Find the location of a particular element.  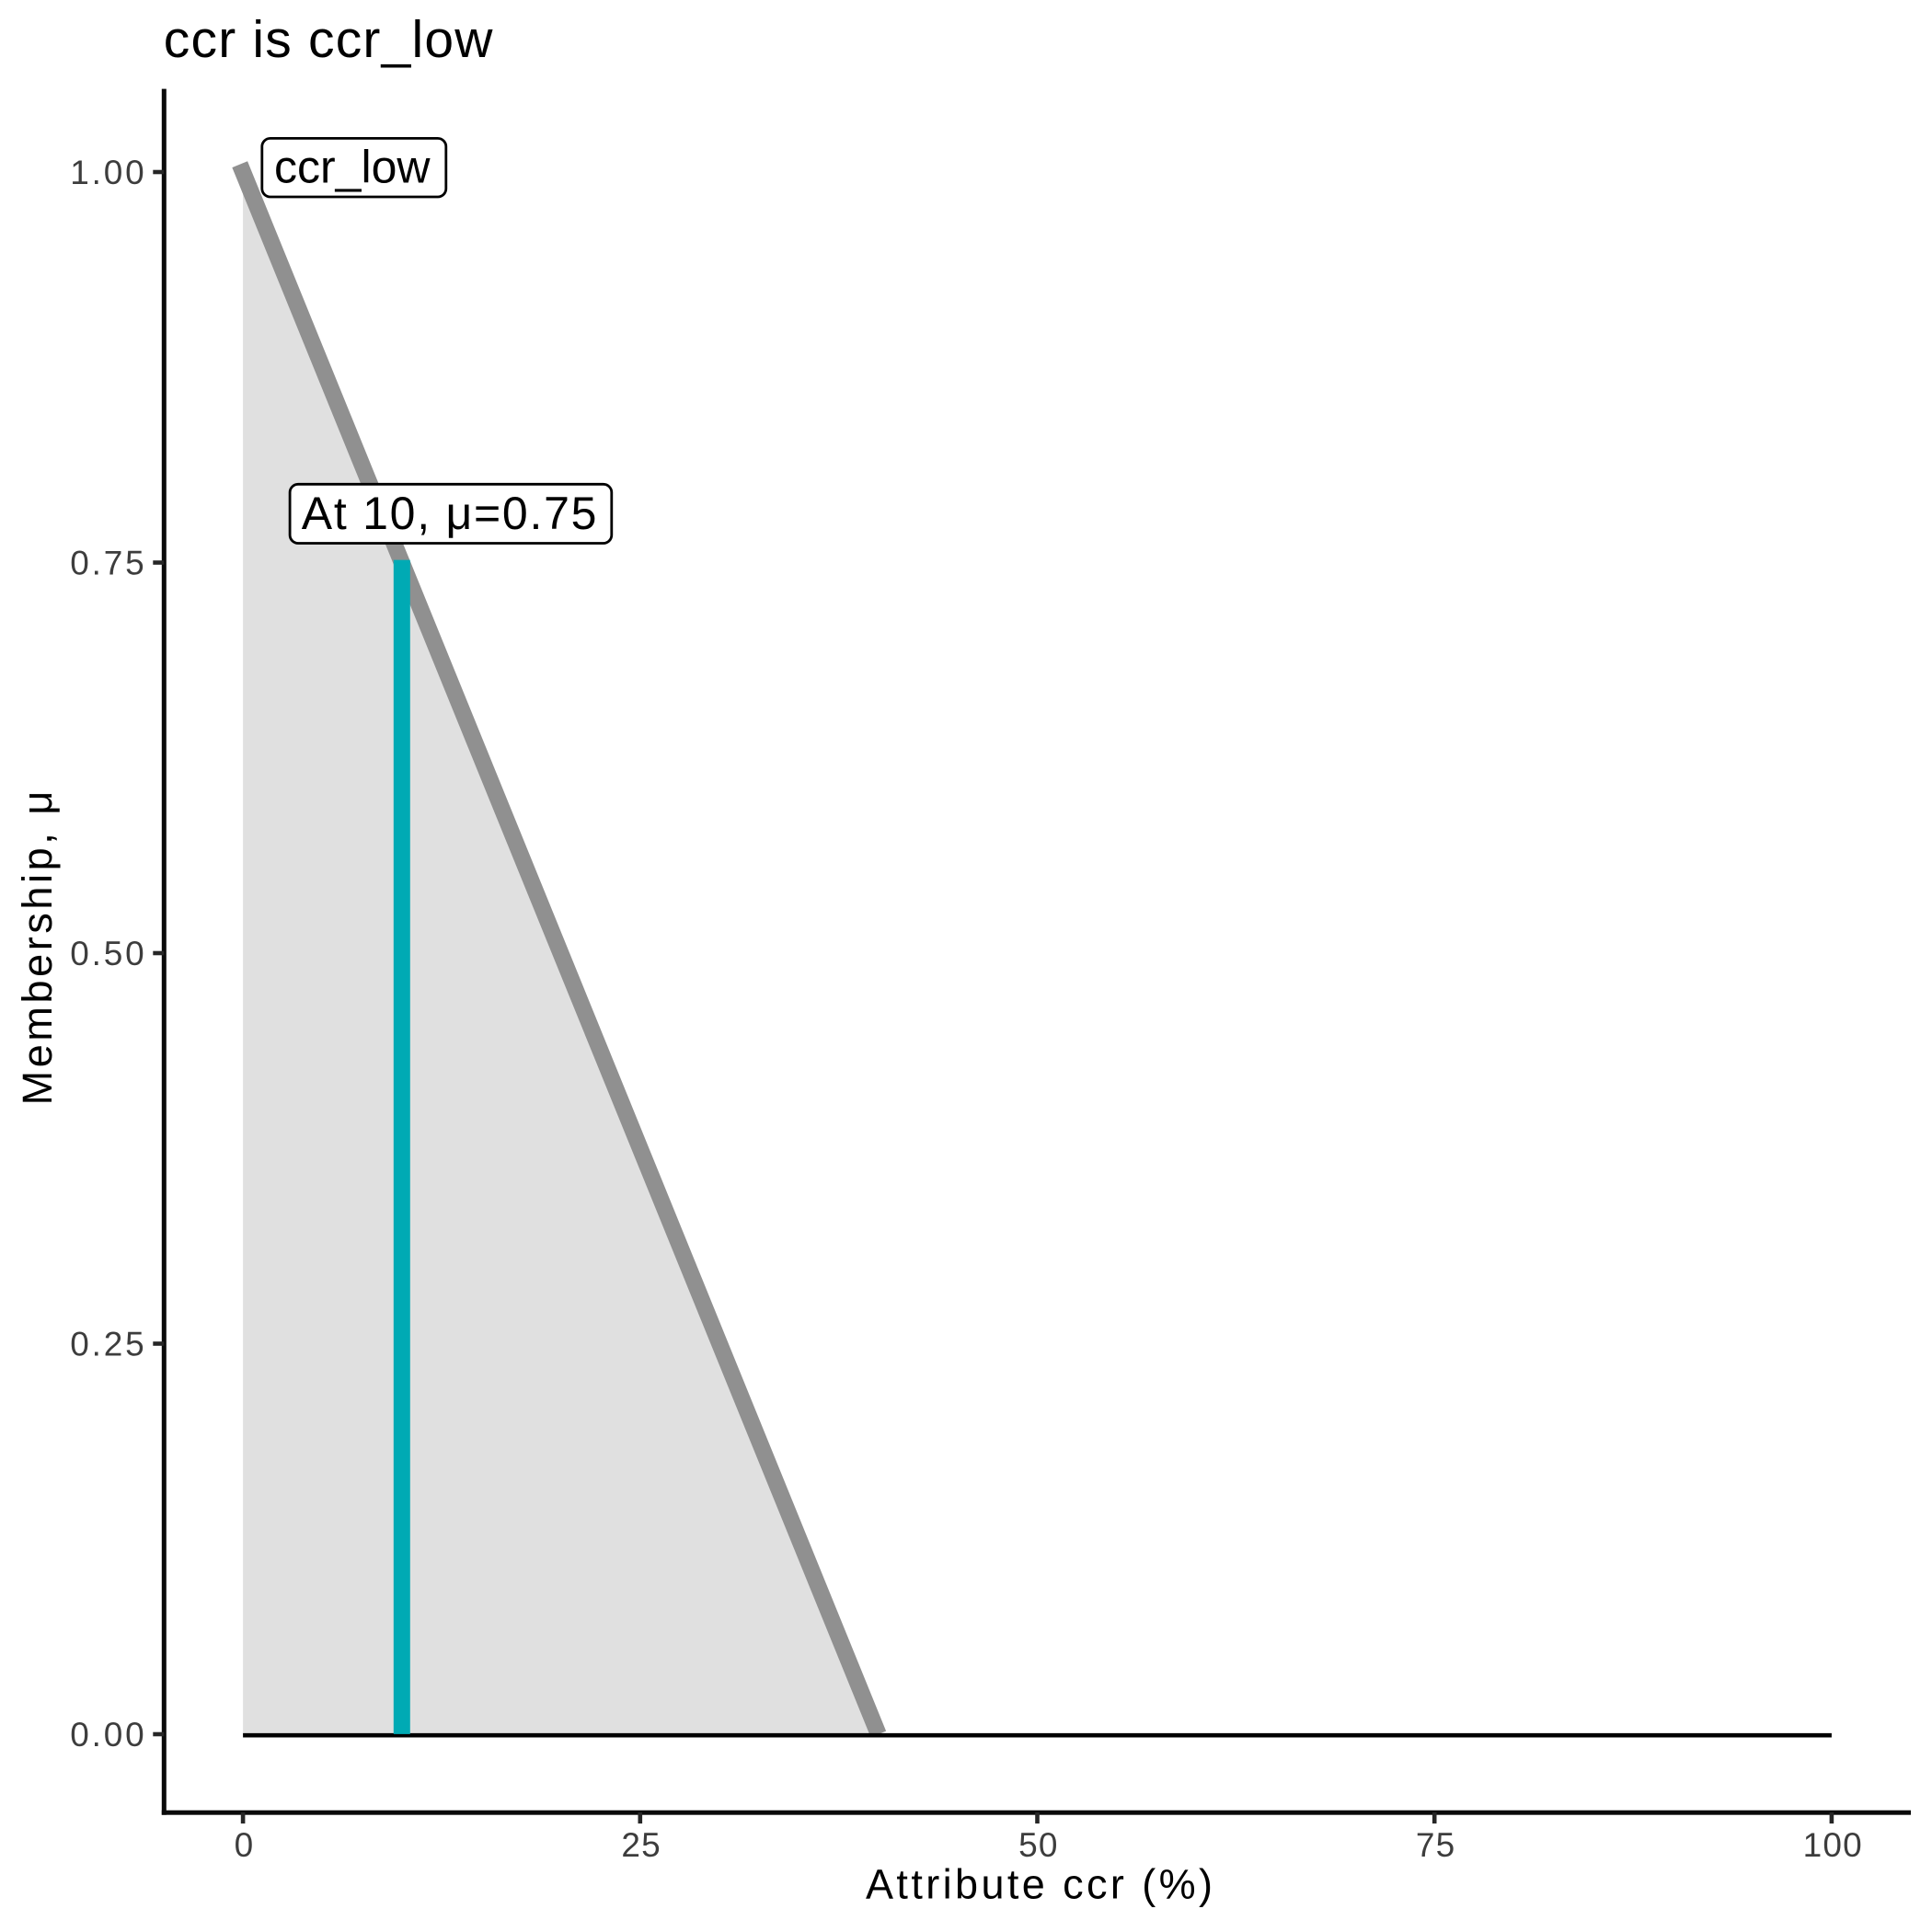

svg-text: 25 is located at coordinates (641, 1845).